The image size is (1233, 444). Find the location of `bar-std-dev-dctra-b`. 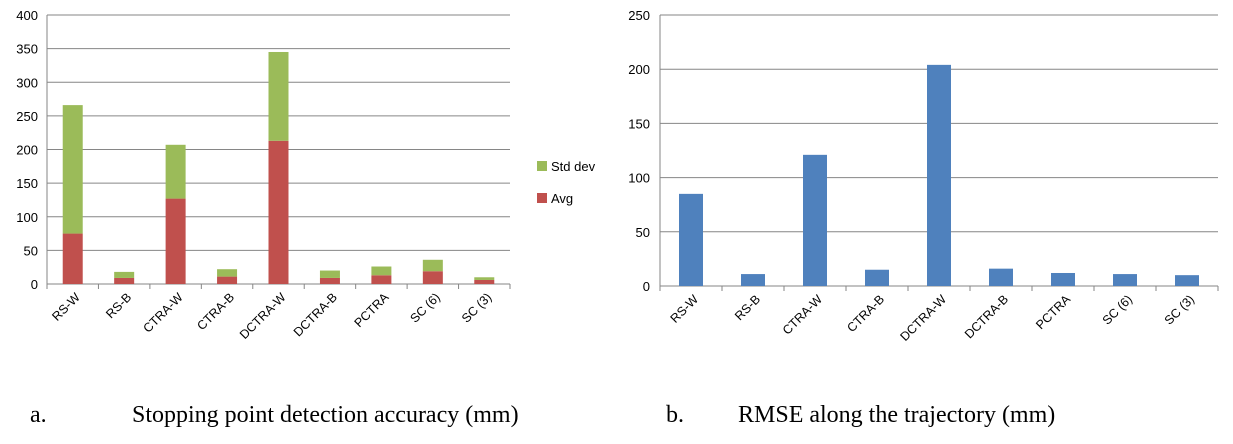

bar-std-dev-dctra-b is located at coordinates (329, 274).